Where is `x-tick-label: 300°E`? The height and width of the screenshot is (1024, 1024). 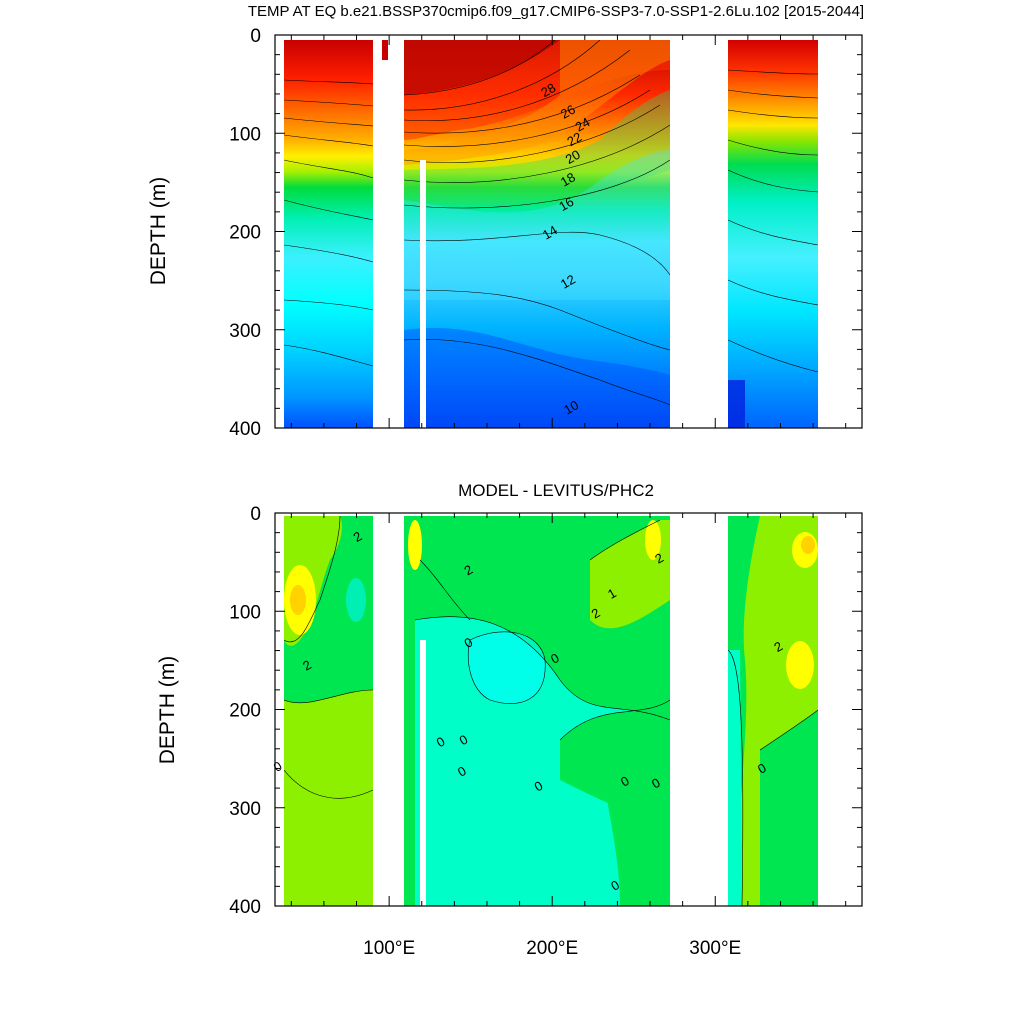
x-tick-label: 300°E is located at coordinates (715, 948).